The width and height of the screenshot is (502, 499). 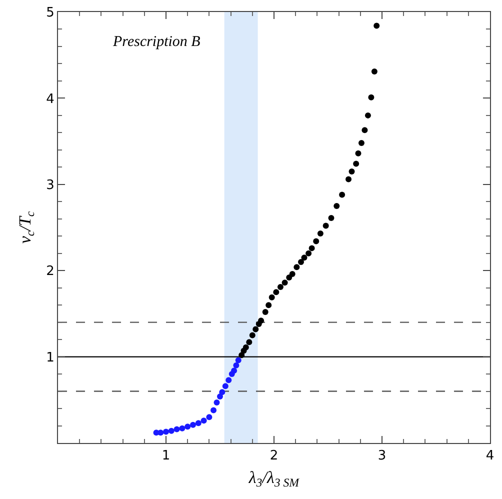 What do you see at coordinates (50, 13) in the screenshot?
I see `y-tick-label: 5` at bounding box center [50, 13].